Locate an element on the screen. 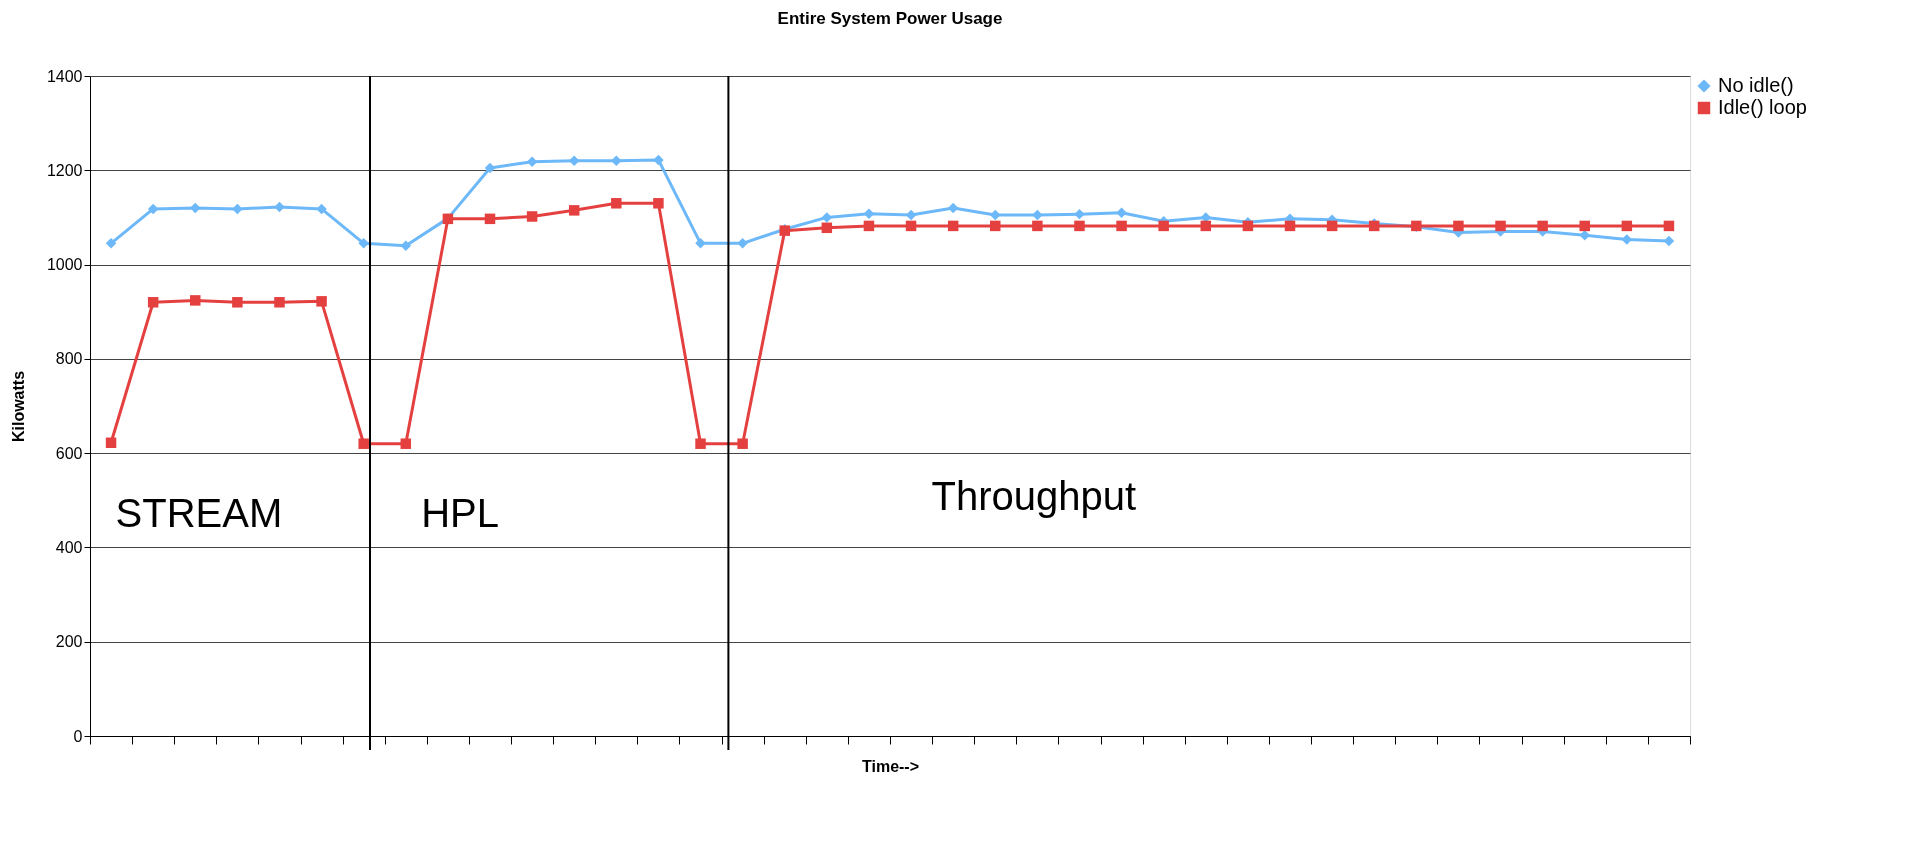  annotation: Throughput is located at coordinates (1034, 496).